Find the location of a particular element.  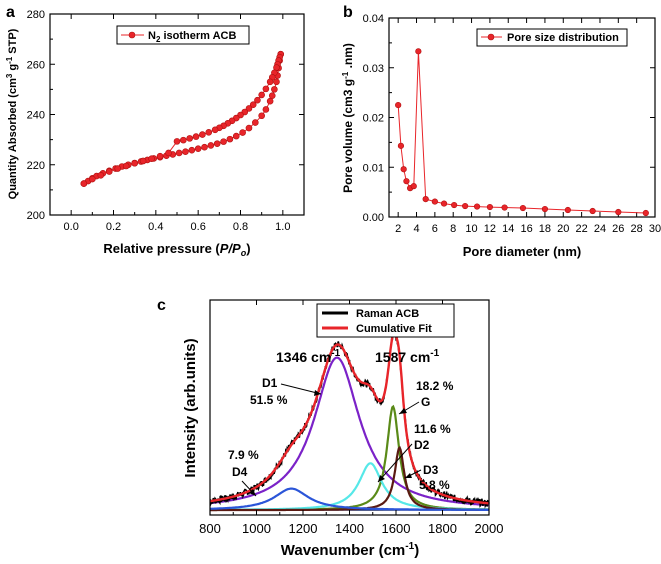

annot-g-percent: 18.2 % is located at coordinates (435, 386).